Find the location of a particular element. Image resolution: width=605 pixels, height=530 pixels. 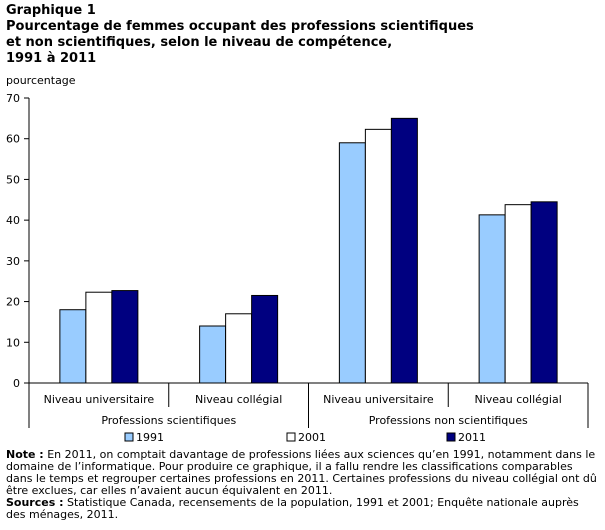

y-tick-label: 20 is located at coordinates (13, 302).